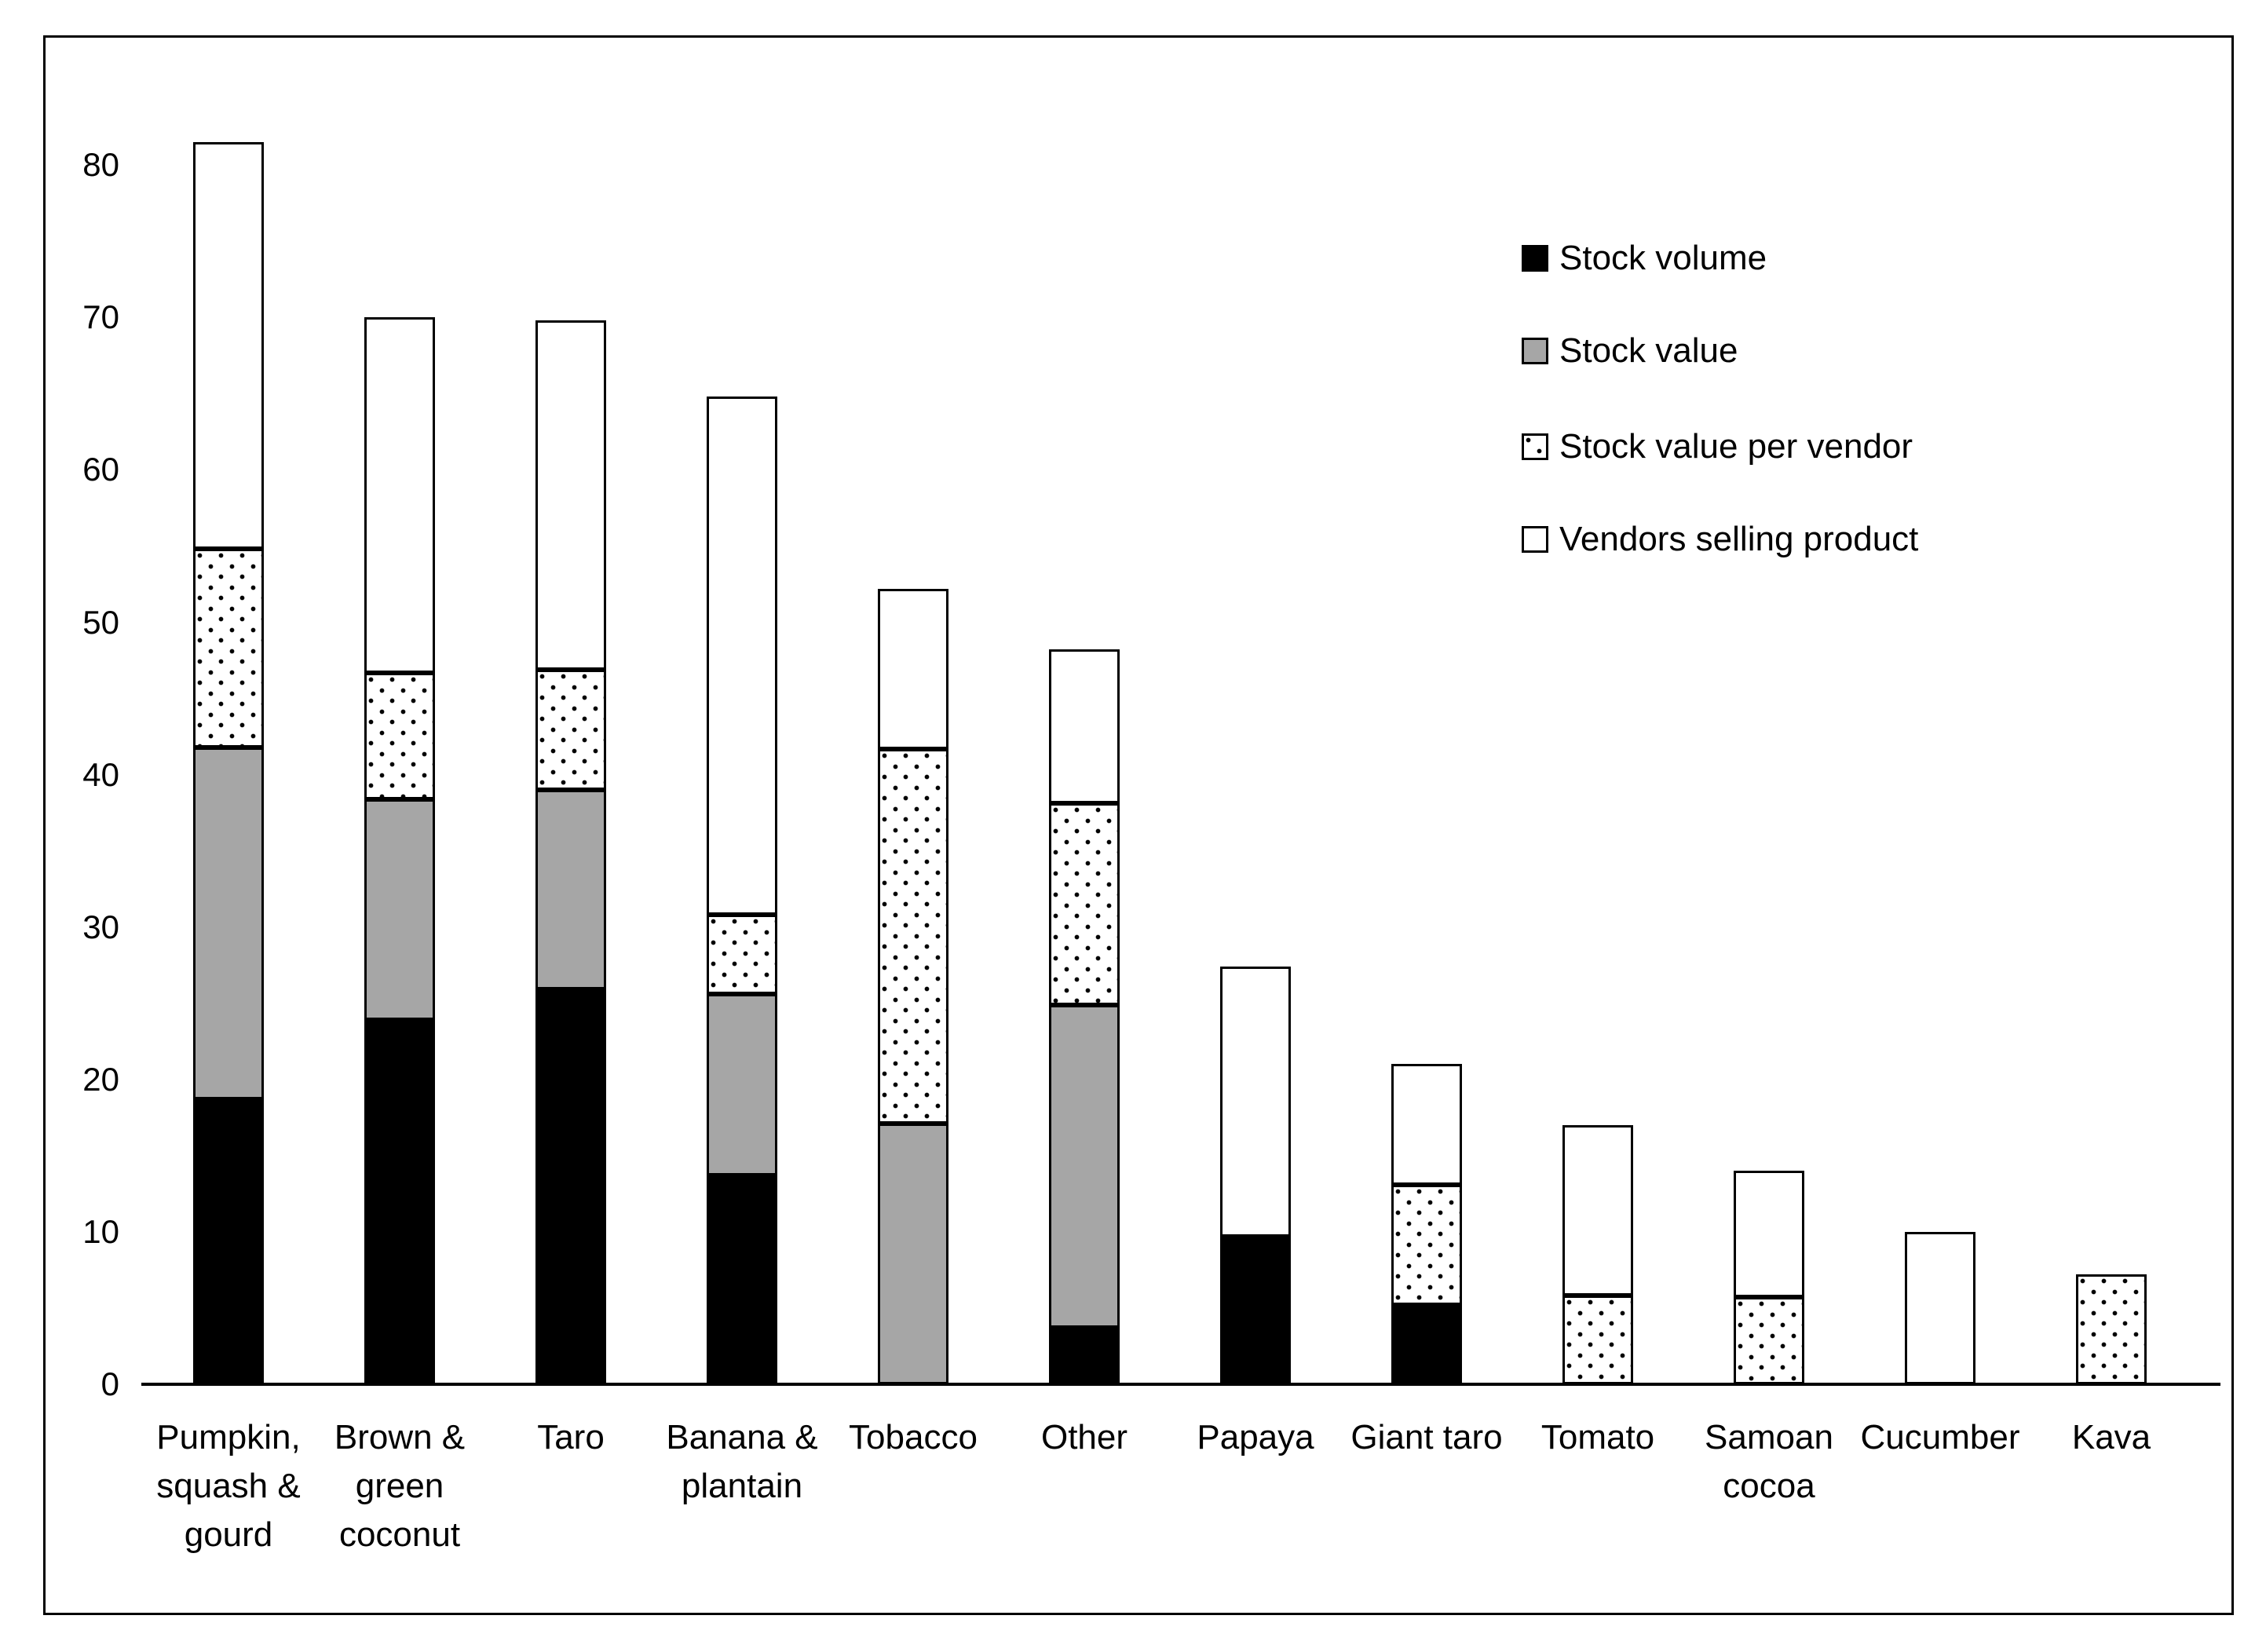 The width and height of the screenshot is (2255, 1652). What do you see at coordinates (1255, 1437) in the screenshot?
I see `x-category-label: Papaya` at bounding box center [1255, 1437].